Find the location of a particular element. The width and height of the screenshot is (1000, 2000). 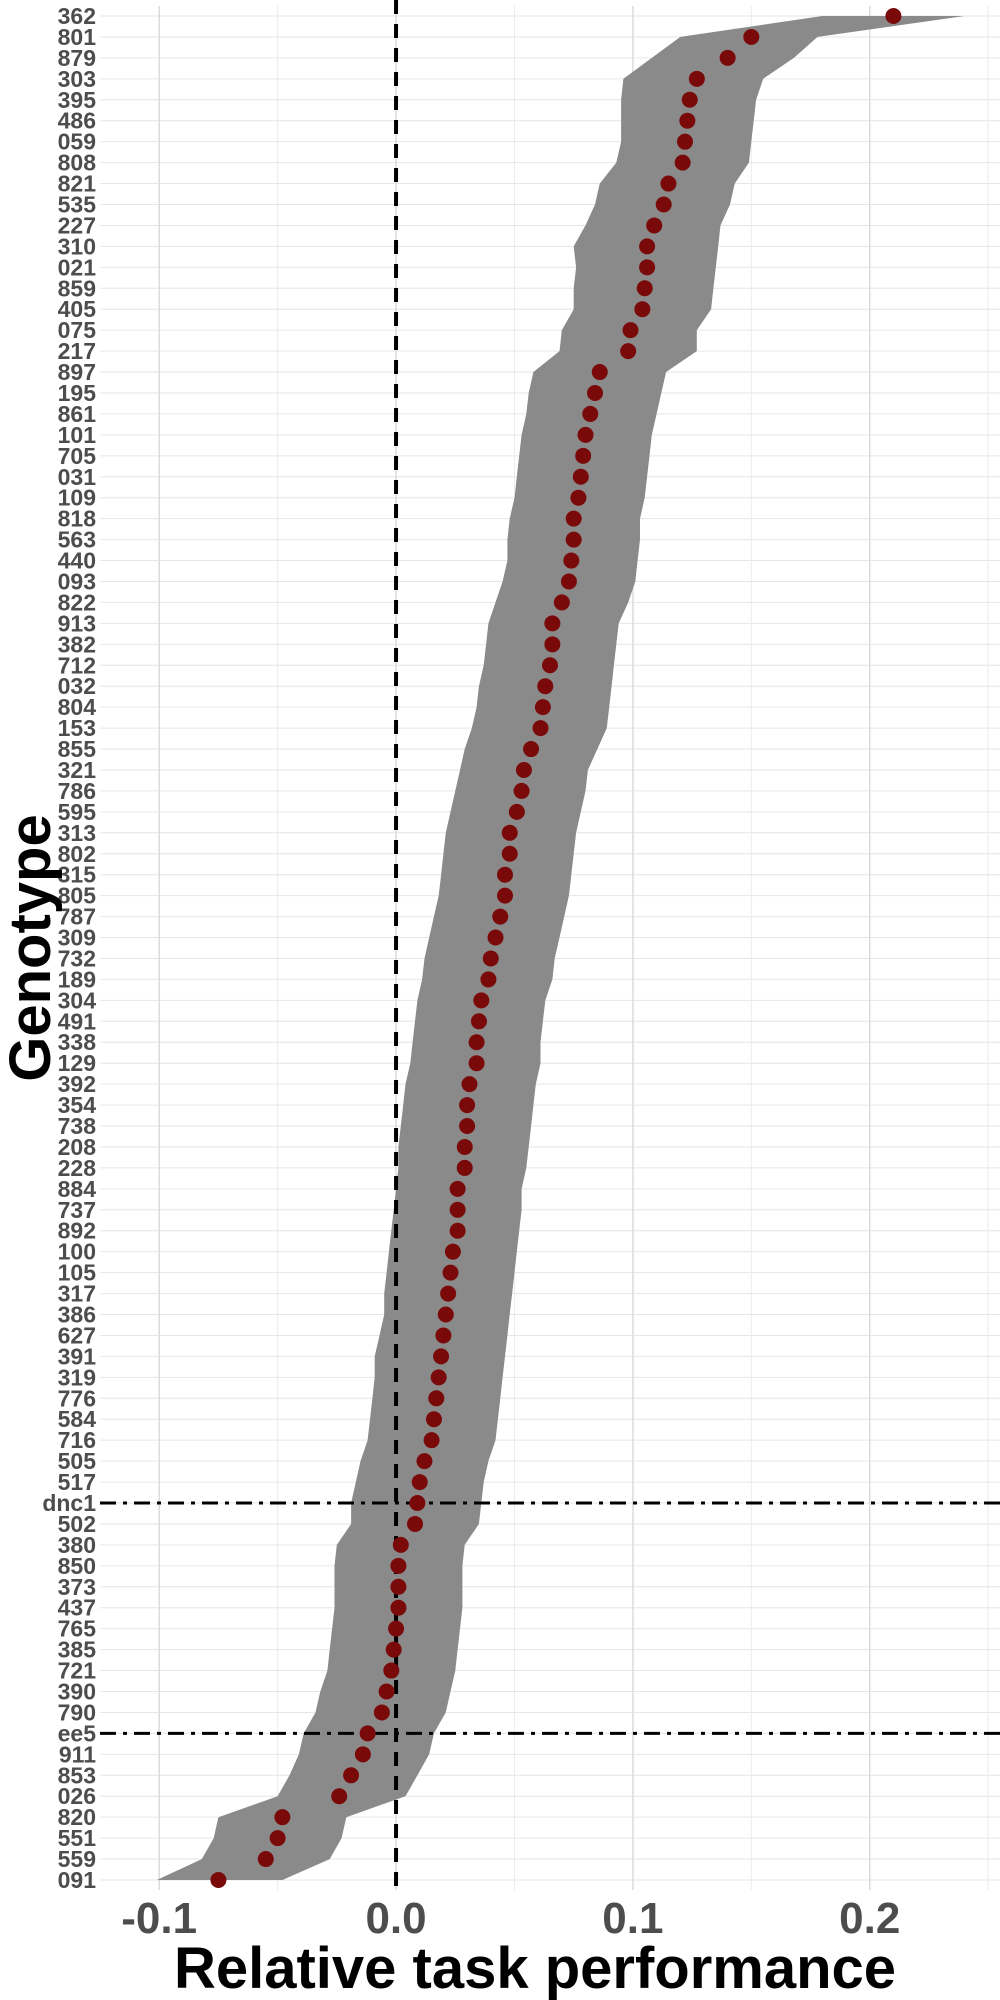

y-tick-label: 627 is located at coordinates (77, 1335).